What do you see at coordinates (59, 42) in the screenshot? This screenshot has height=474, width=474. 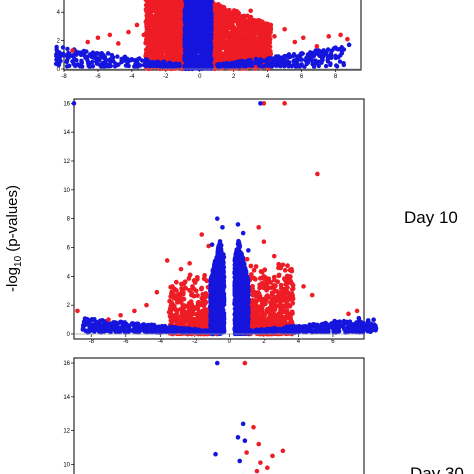 I see `y-tick-label: 2` at bounding box center [59, 42].